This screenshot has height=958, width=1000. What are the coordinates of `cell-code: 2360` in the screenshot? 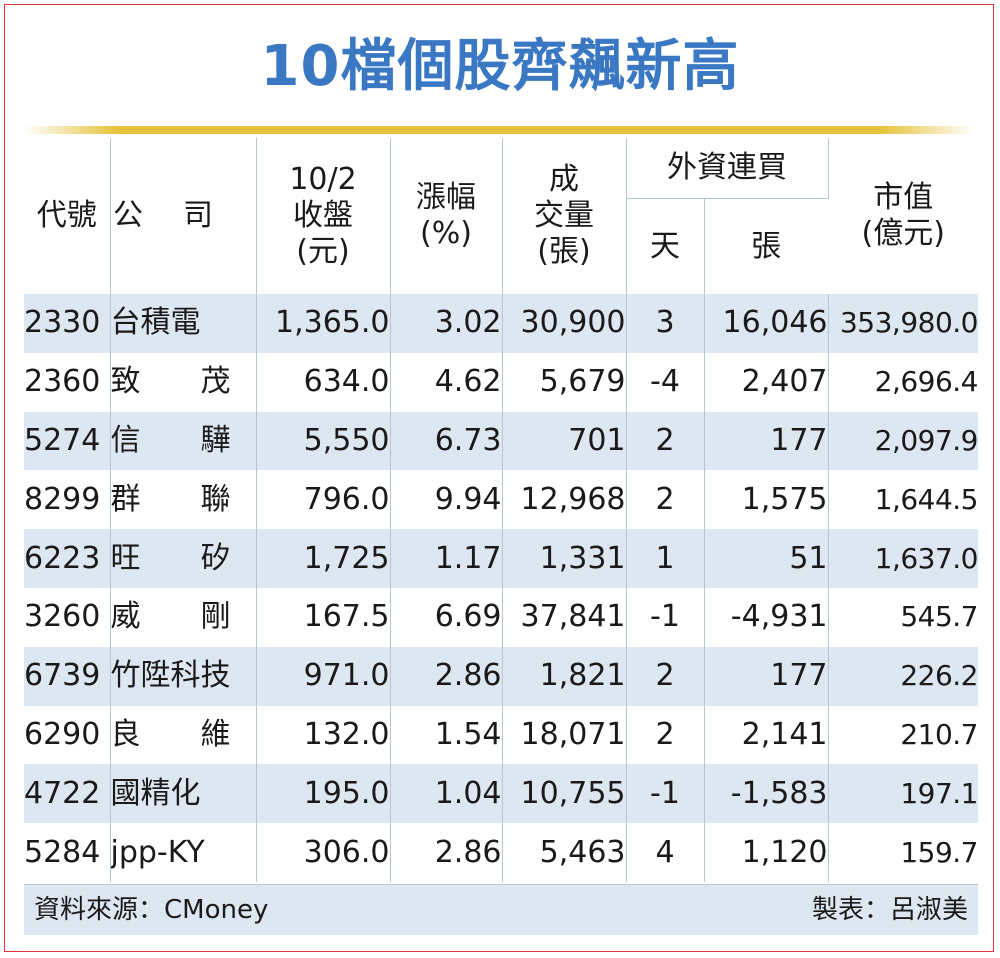 It's located at (67, 382).